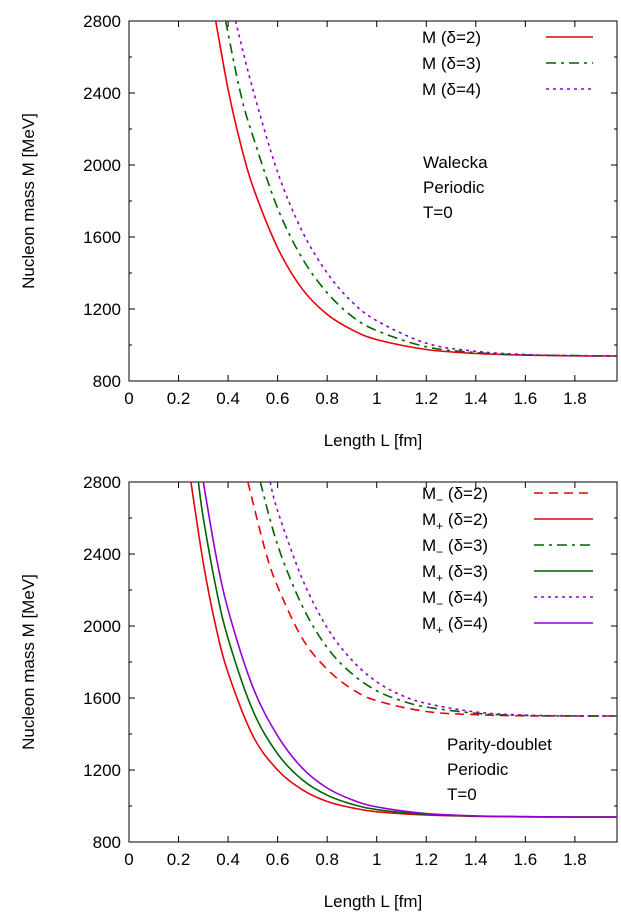  I want to click on legend-label: M (δ=4), so click(451, 89).